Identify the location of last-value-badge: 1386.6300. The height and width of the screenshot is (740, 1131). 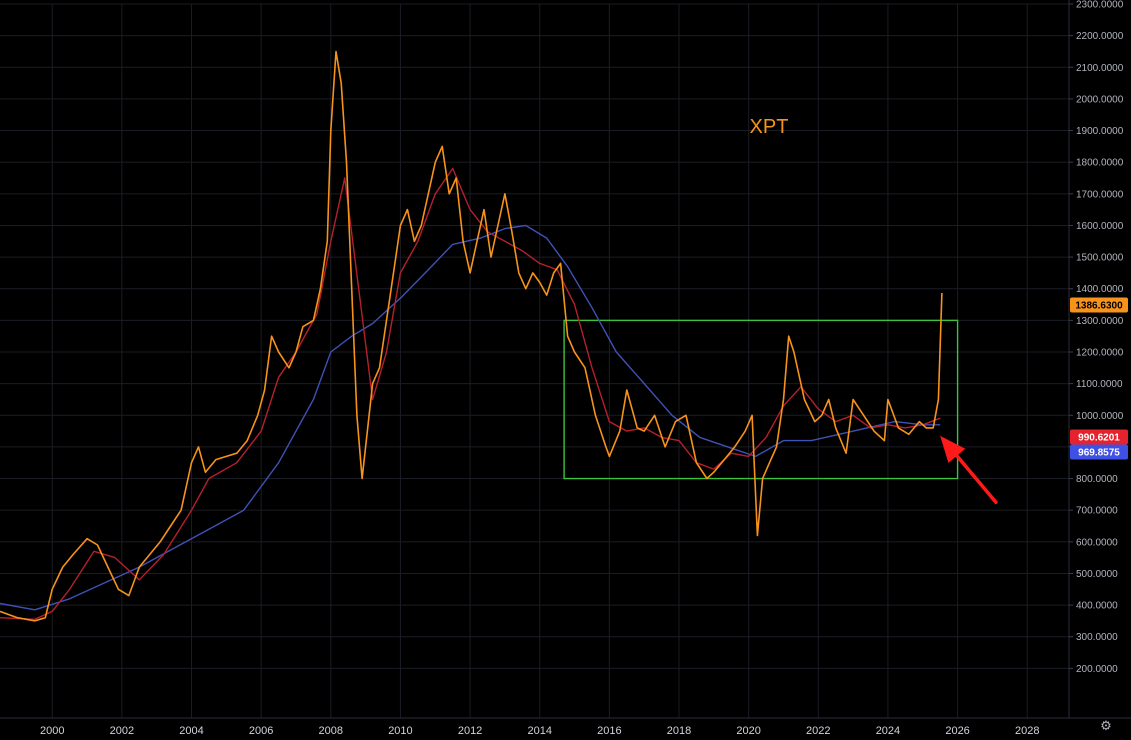
(1099, 305).